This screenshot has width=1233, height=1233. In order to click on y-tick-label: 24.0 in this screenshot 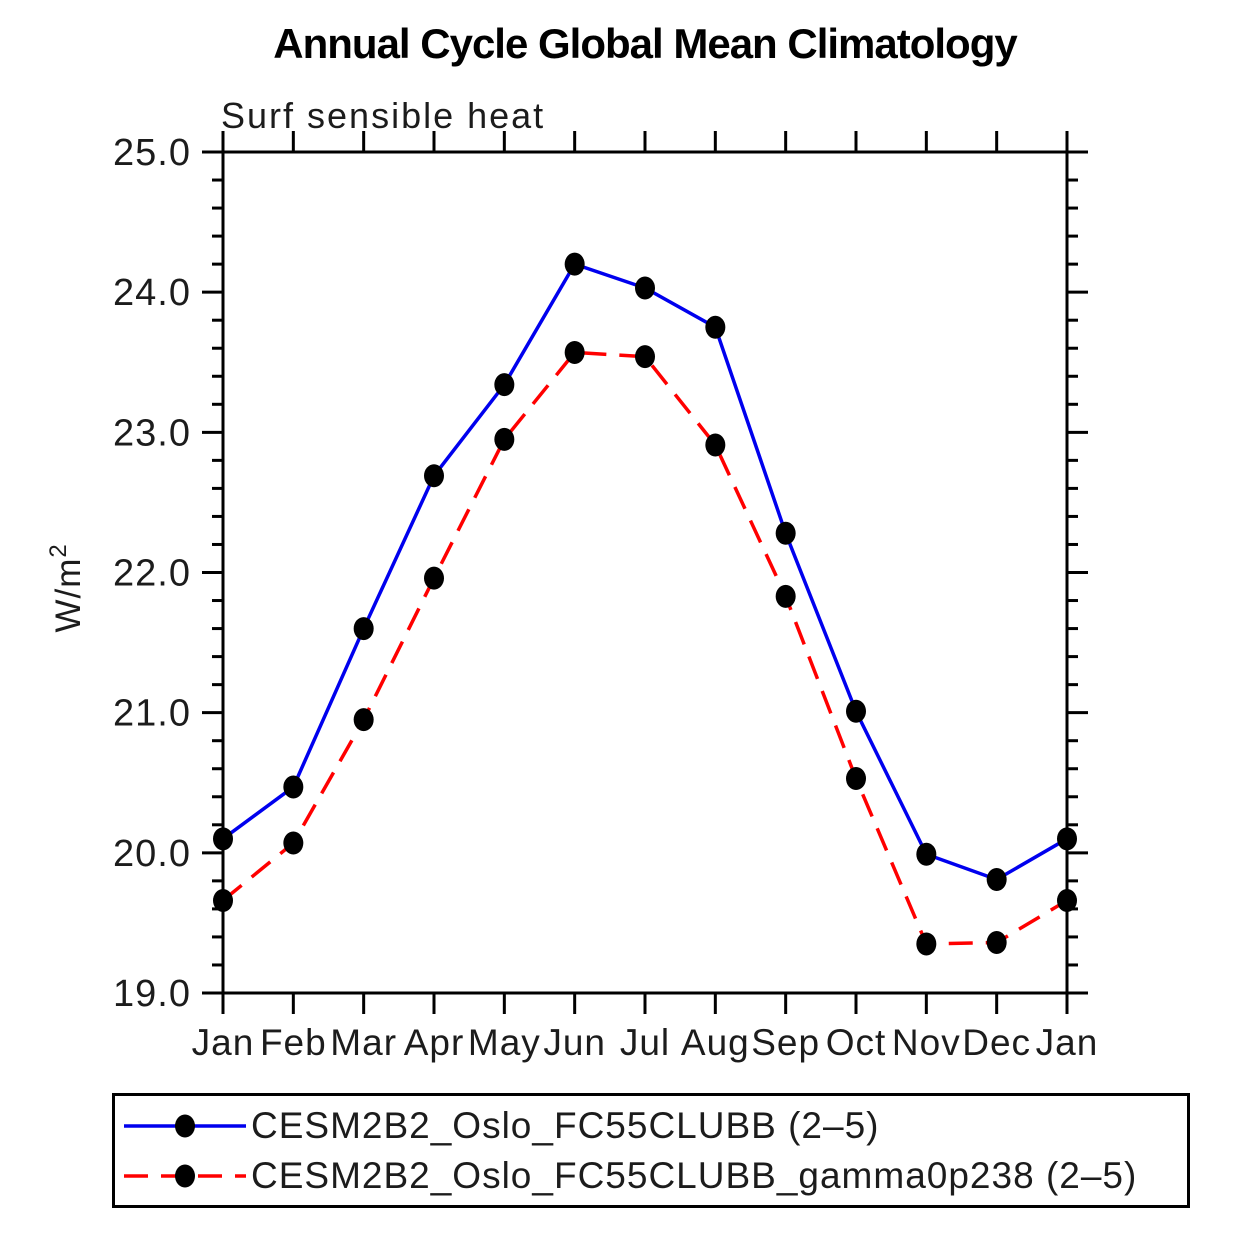, I will do `click(152, 293)`.